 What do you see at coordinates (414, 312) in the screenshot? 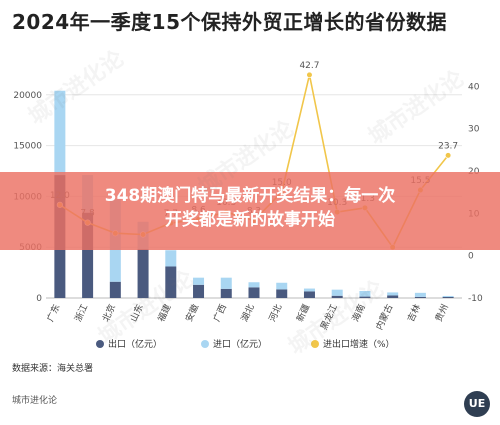
I see `x-category-label: 吉林` at bounding box center [414, 312].